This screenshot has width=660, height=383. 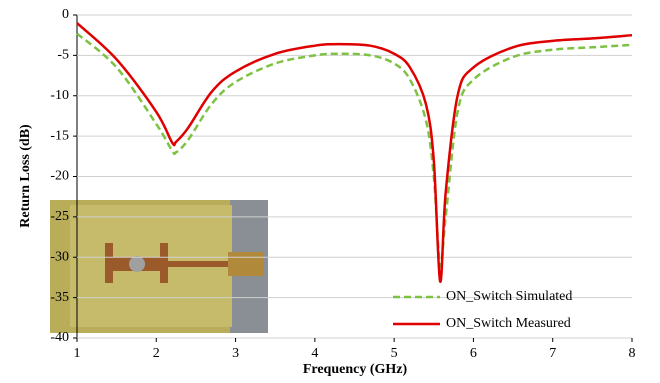 What do you see at coordinates (552, 353) in the screenshot?
I see `x-tick-label: 7` at bounding box center [552, 353].